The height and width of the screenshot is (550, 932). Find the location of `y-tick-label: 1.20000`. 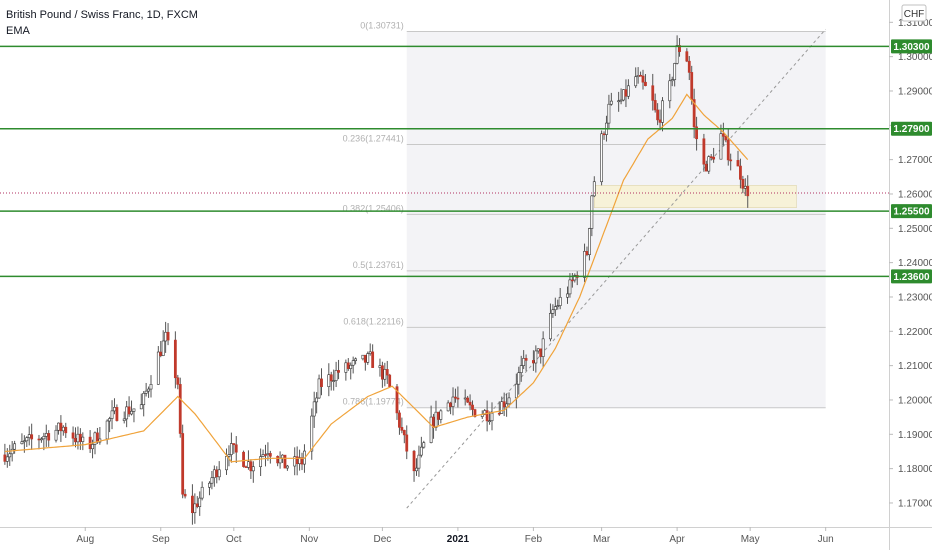

y-tick-label: 1.20000 is located at coordinates (915, 400).